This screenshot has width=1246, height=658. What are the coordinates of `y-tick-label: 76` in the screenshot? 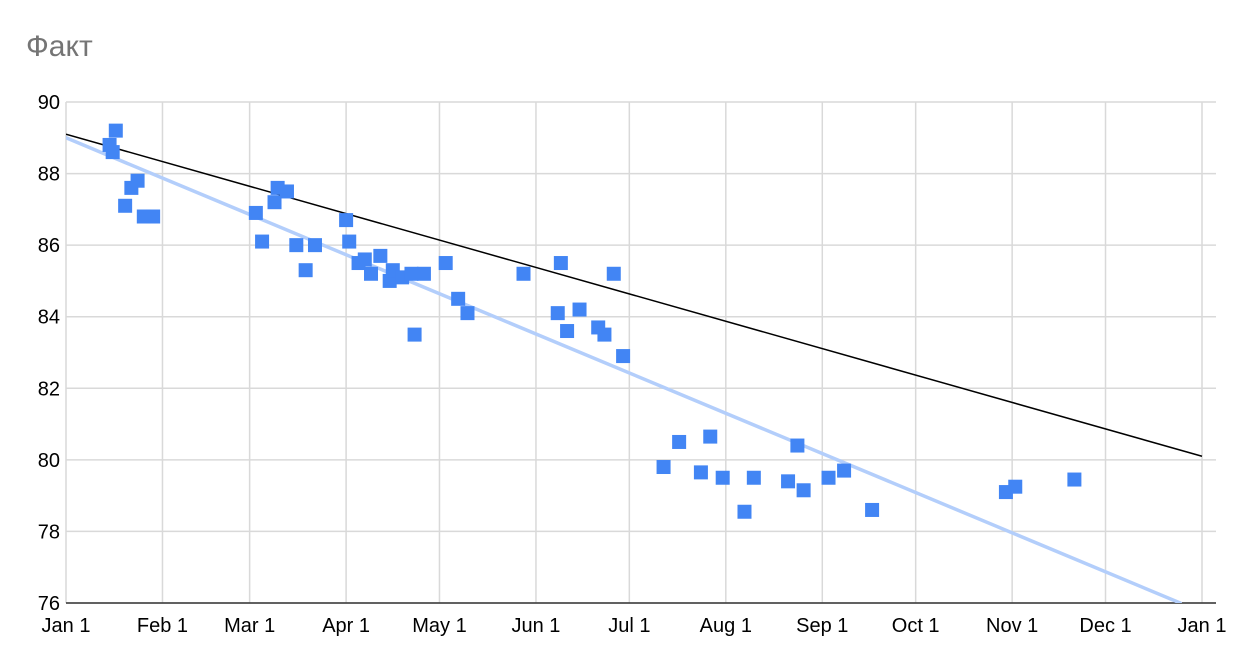 It's located at (49, 604).